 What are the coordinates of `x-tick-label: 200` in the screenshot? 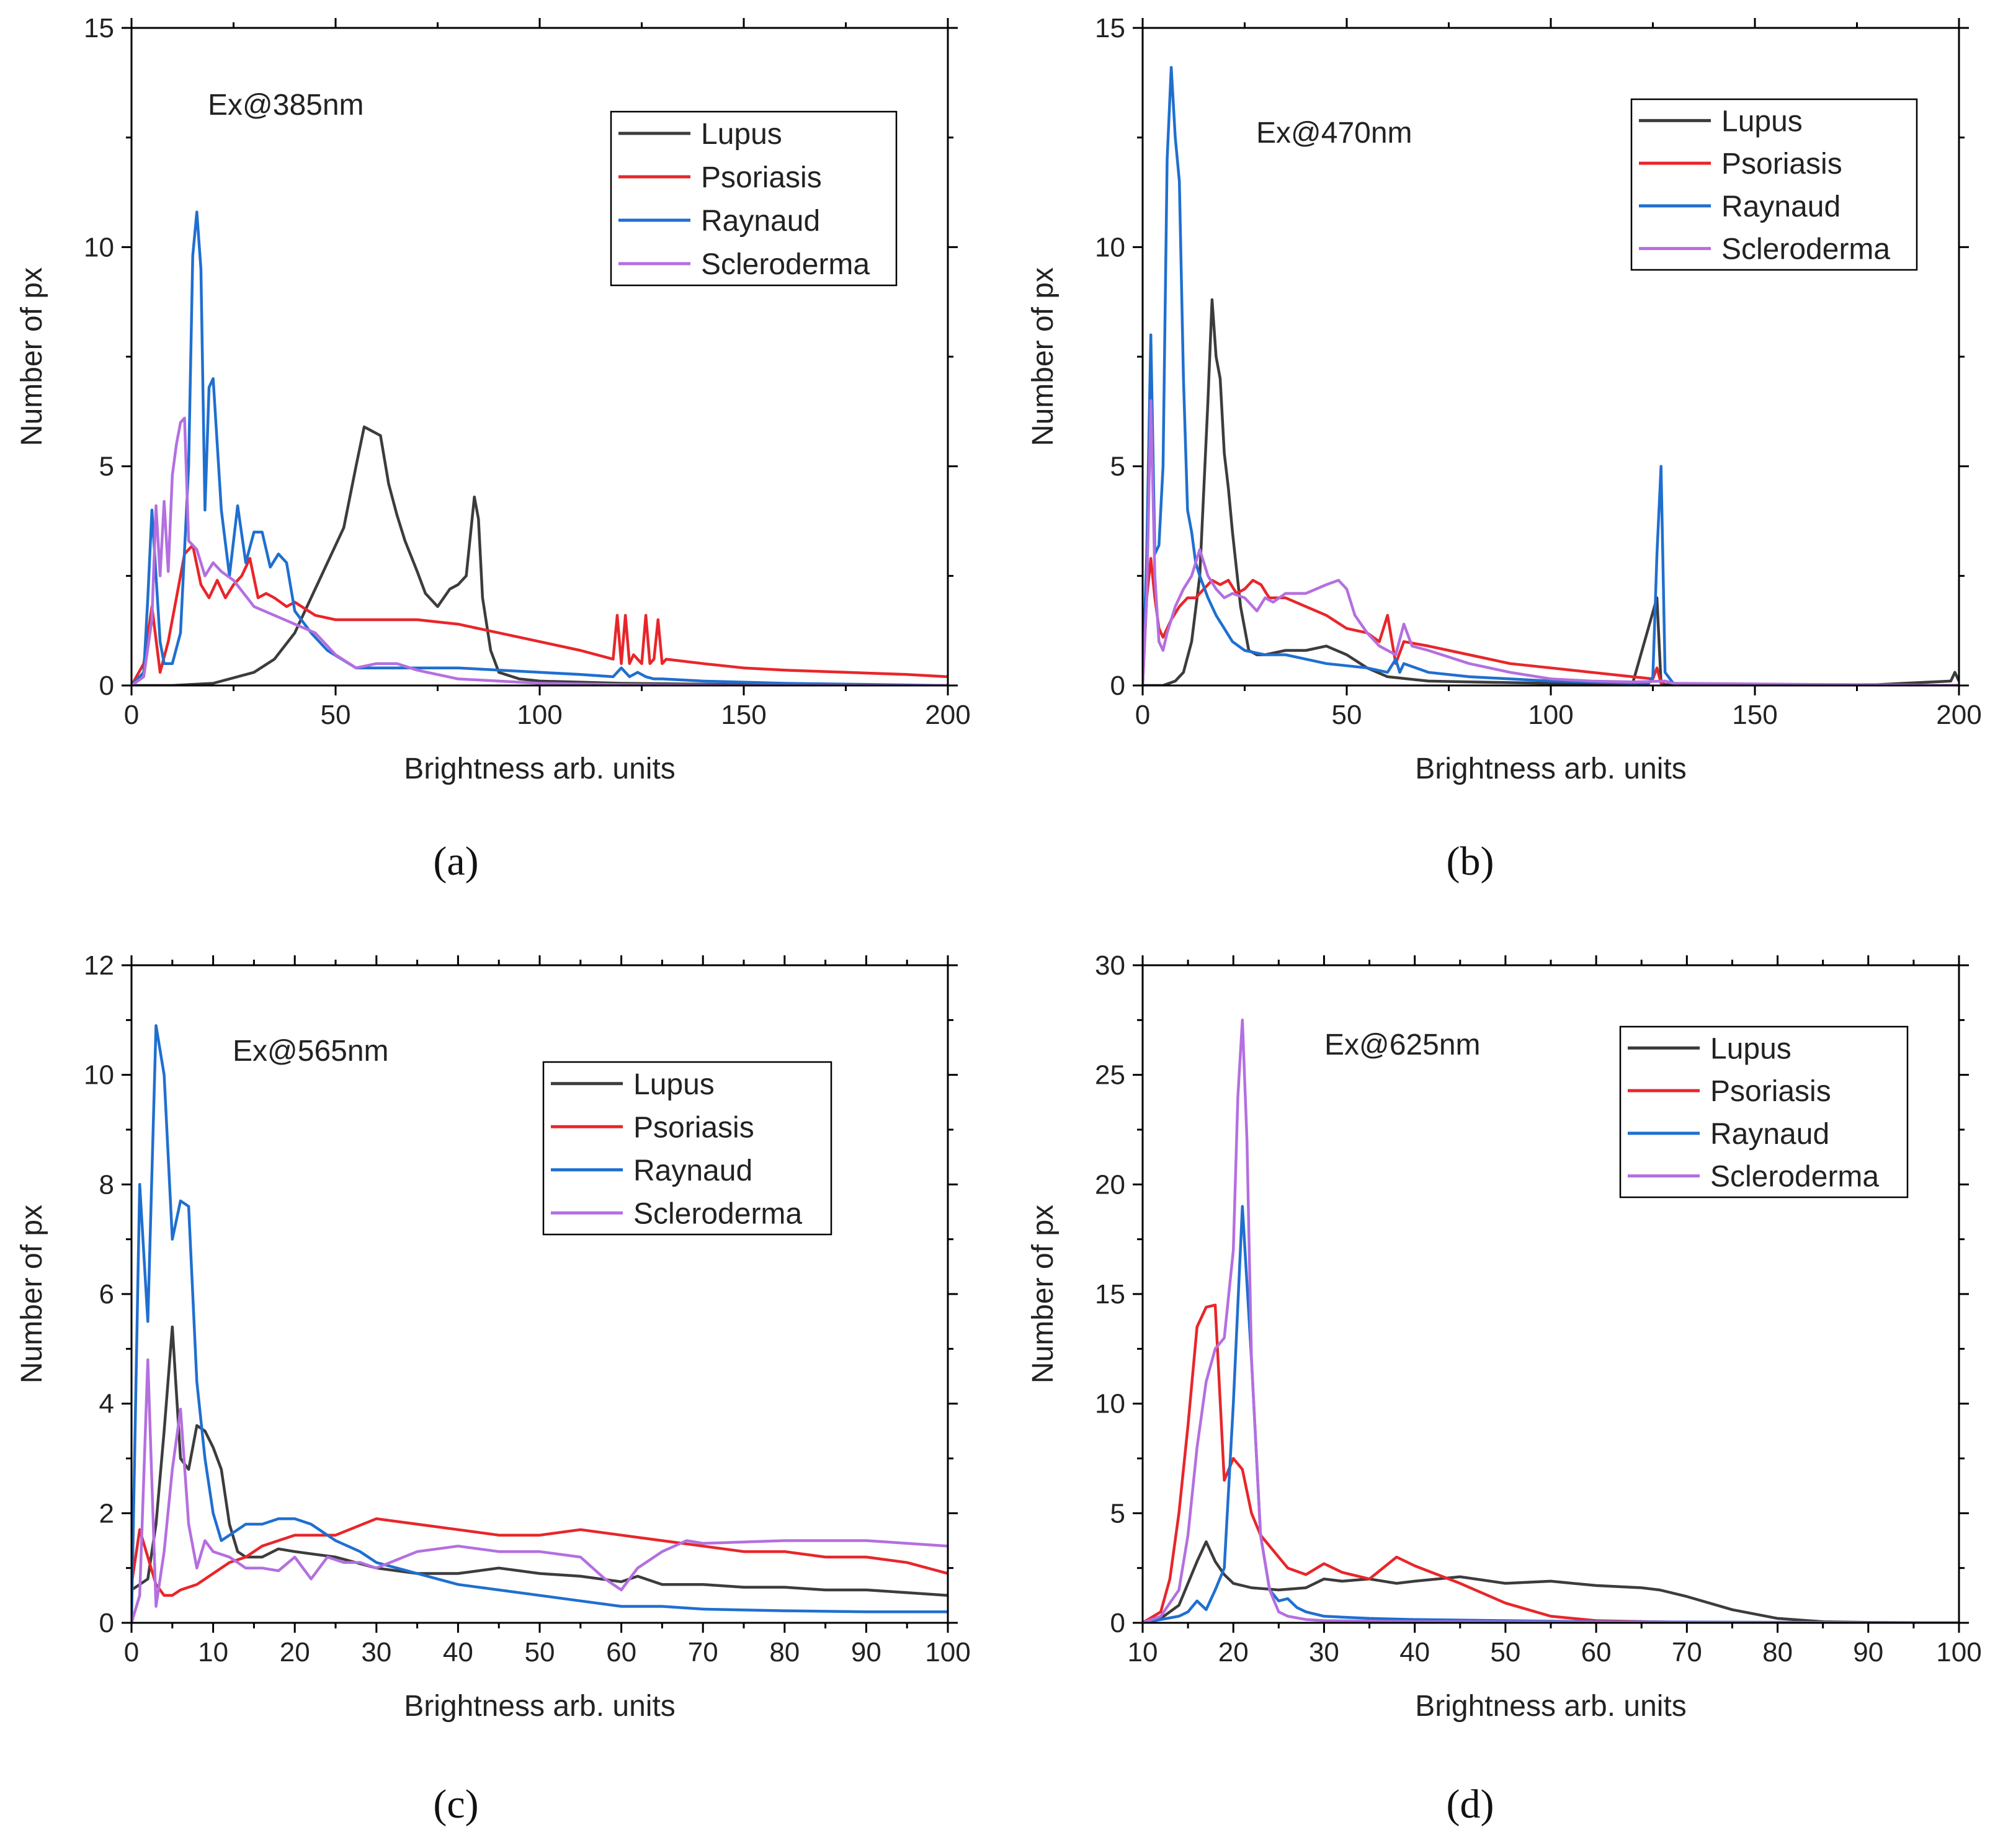 It's located at (1958, 715).